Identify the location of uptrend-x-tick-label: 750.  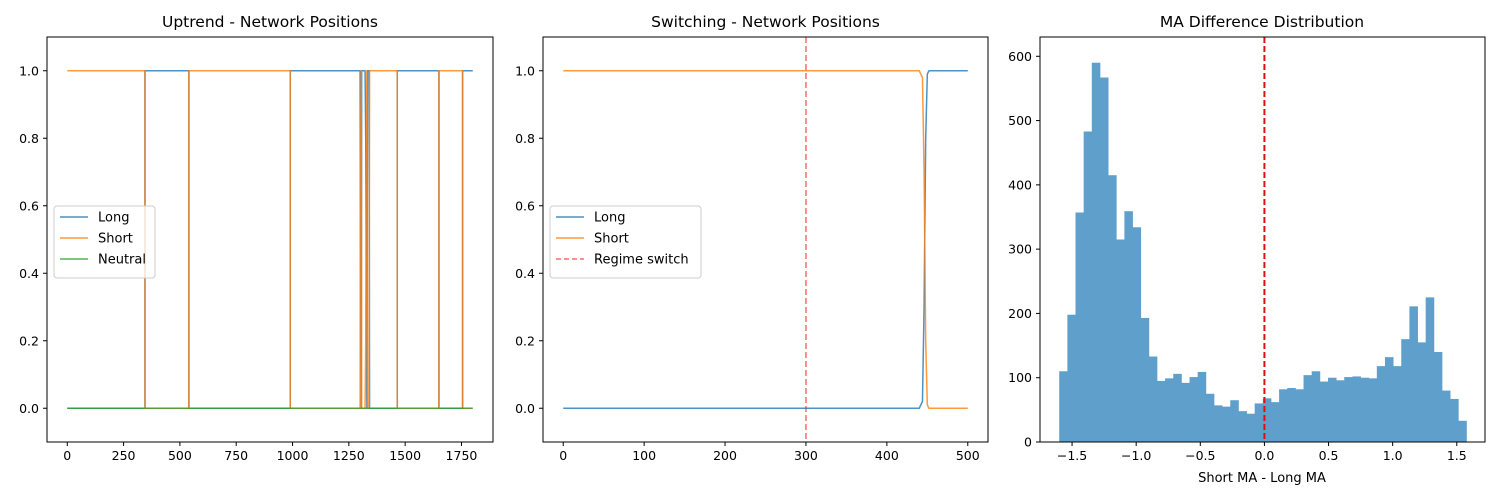
(236, 455).